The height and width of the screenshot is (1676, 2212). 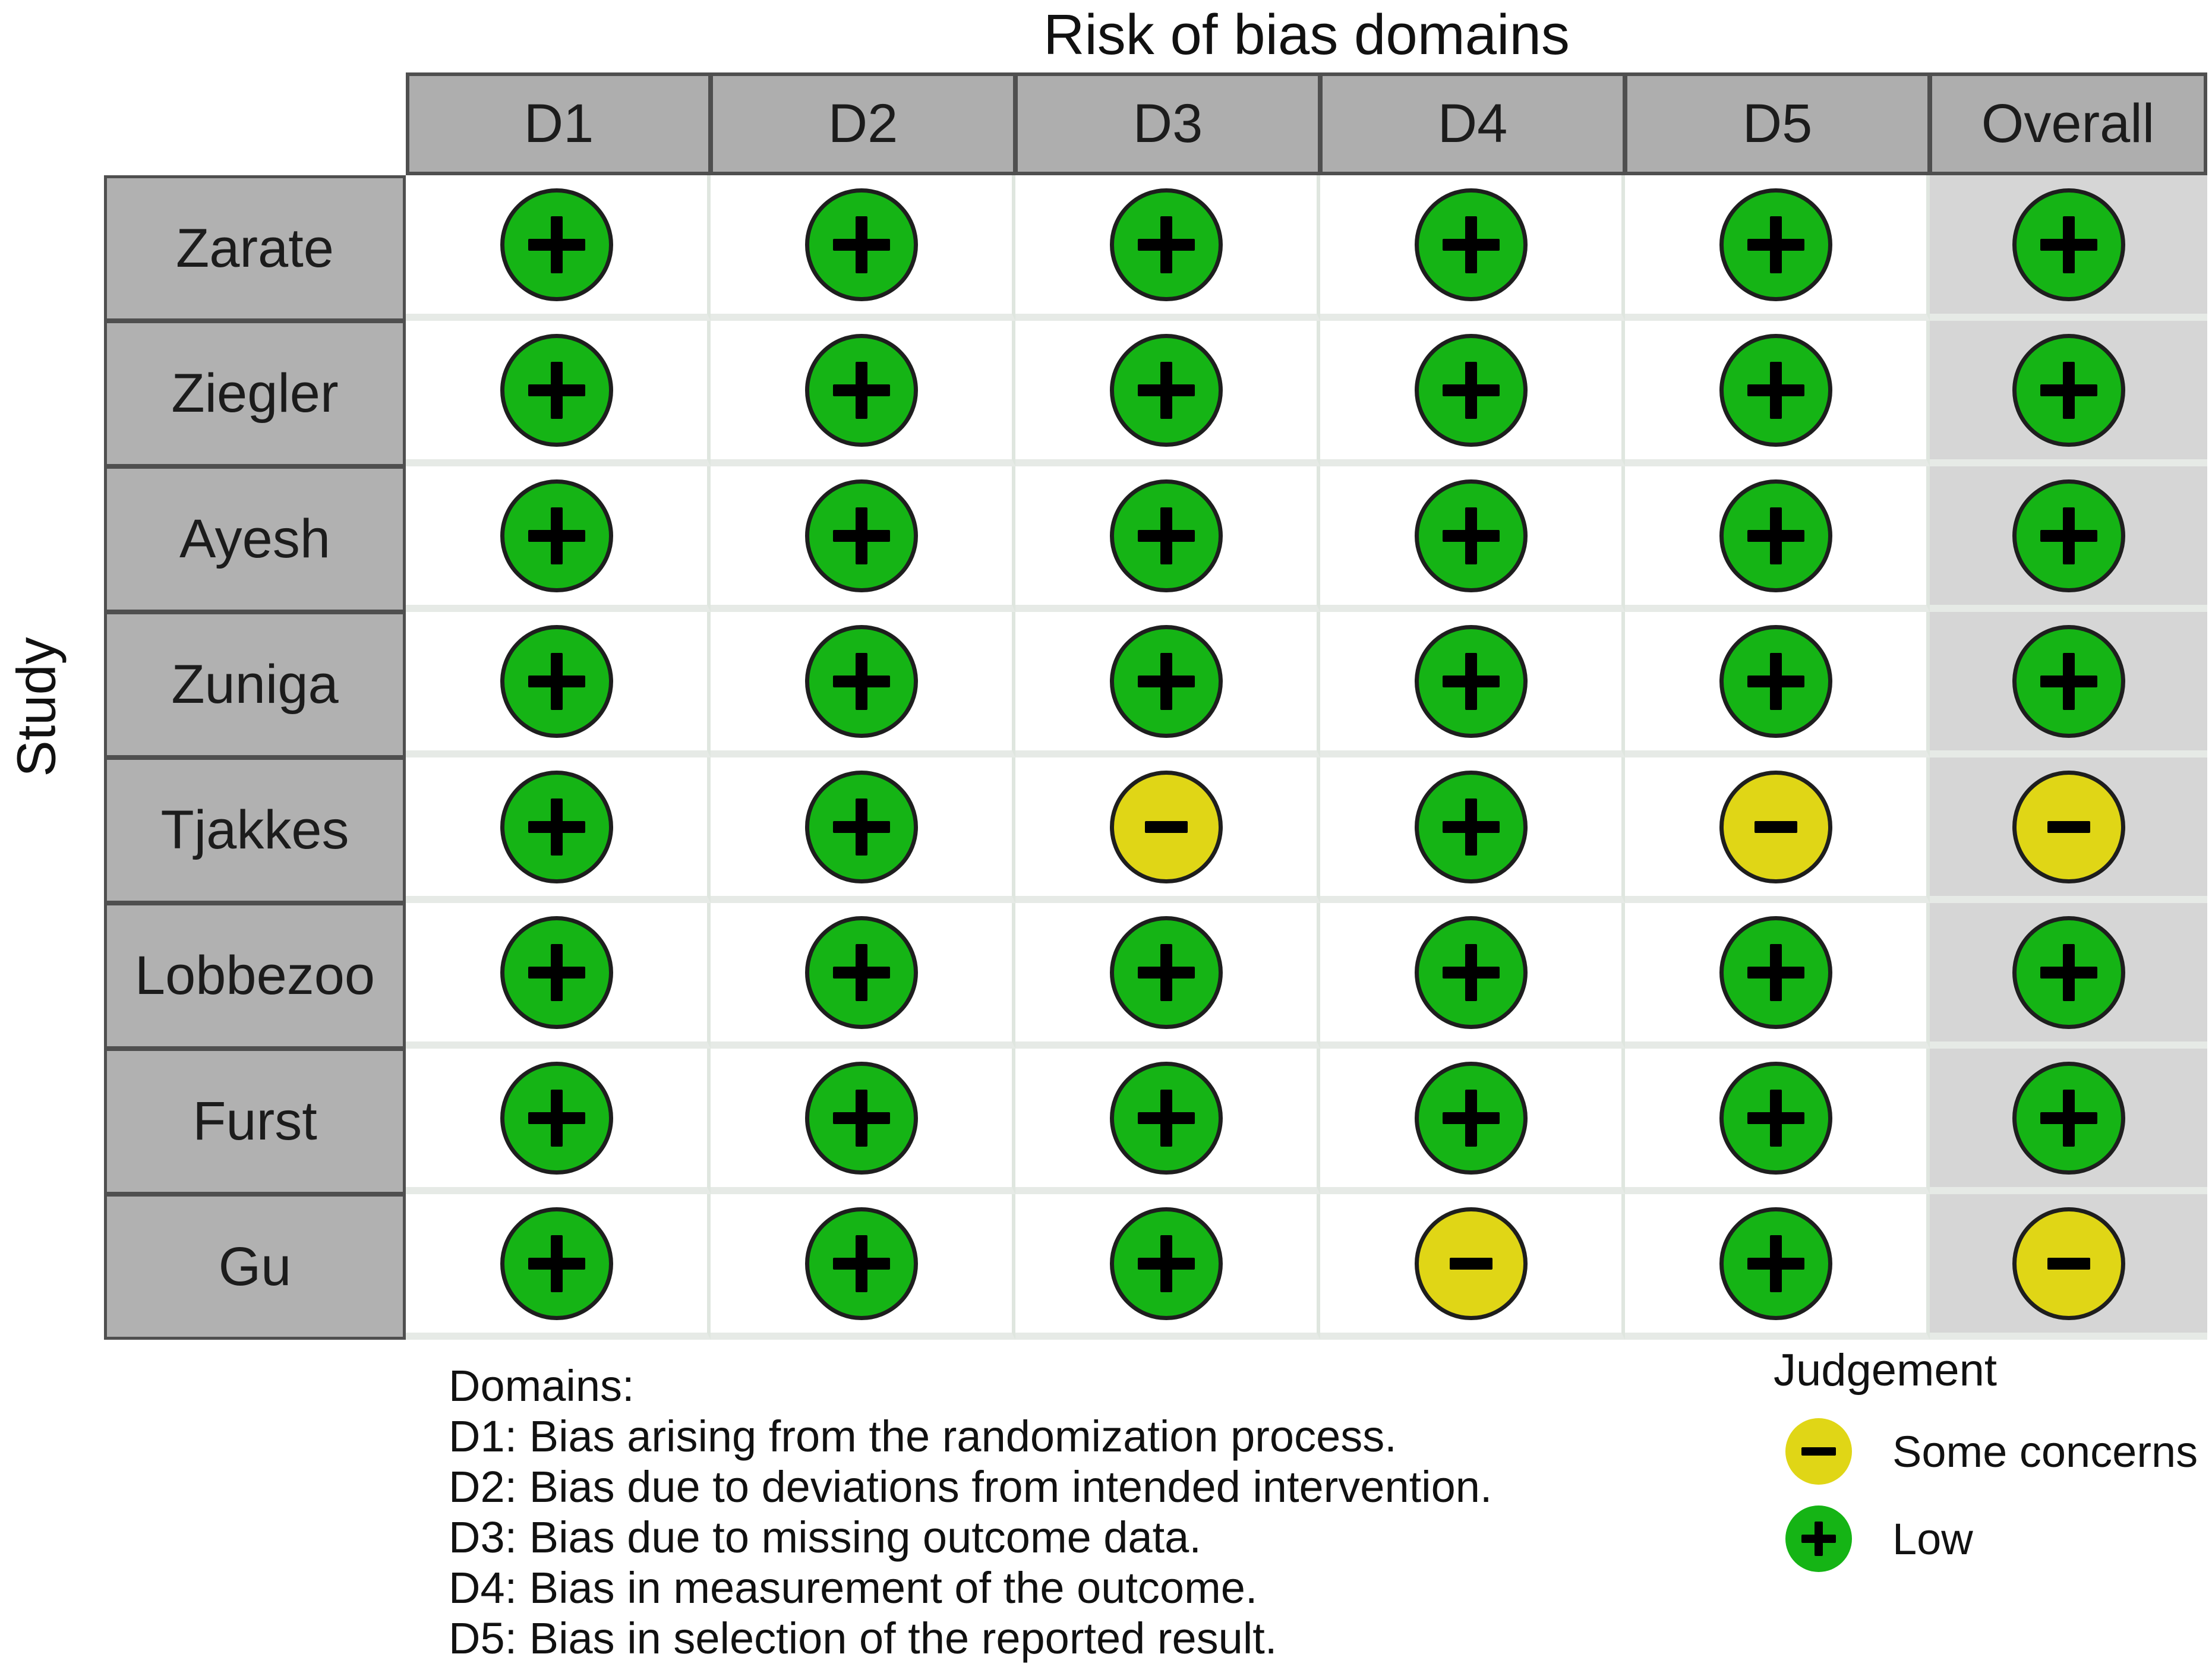 What do you see at coordinates (255, 684) in the screenshot?
I see `study-label-zuniga: Zuniga` at bounding box center [255, 684].